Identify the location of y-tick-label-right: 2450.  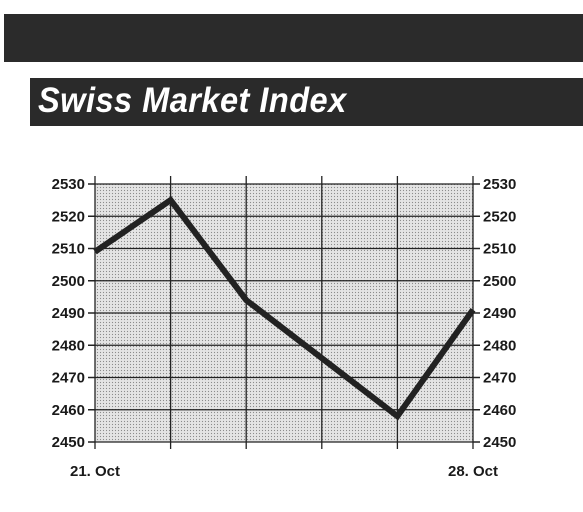
(499, 442).